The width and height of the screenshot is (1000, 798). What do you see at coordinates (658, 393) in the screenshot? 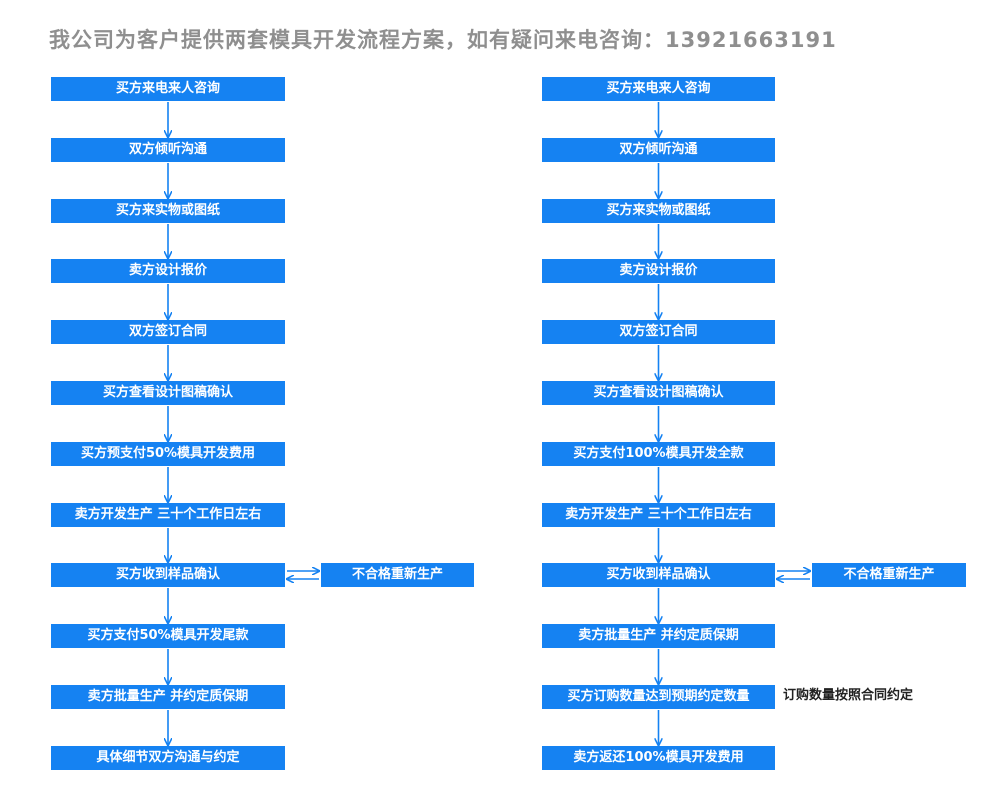
I see `right-step-6: 买方查看设计图稿确认` at bounding box center [658, 393].